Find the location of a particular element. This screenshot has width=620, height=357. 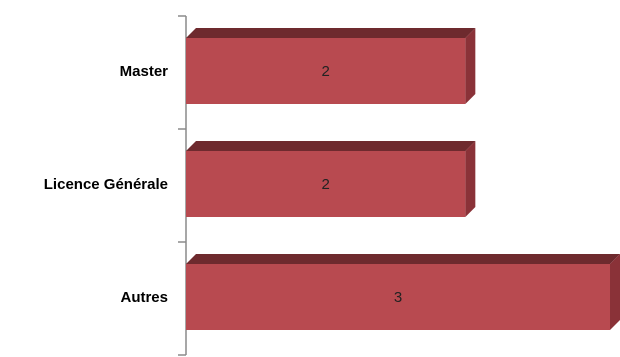

data-label-2: 3 is located at coordinates (398, 297).